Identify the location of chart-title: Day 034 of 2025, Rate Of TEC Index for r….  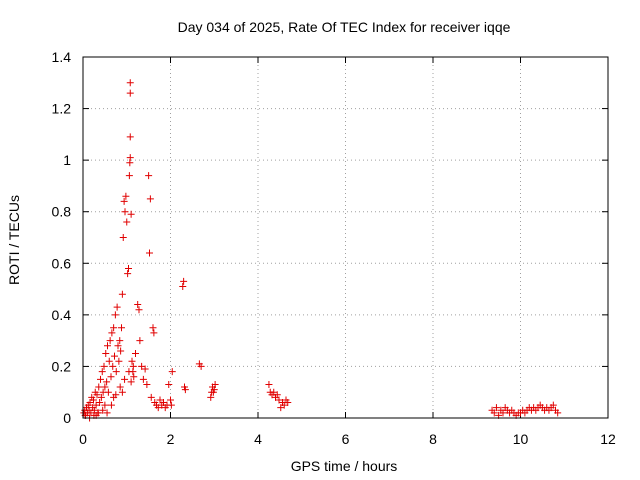
(344, 27).